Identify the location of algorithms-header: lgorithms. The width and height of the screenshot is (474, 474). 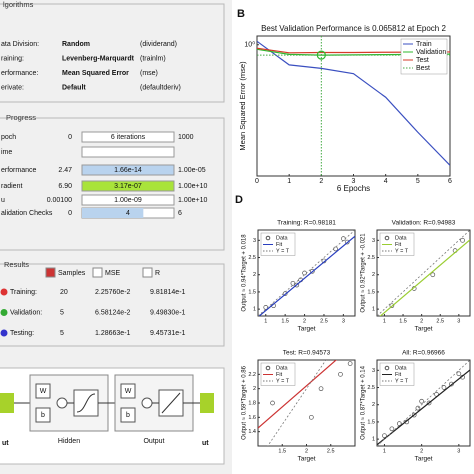
(18, 4).